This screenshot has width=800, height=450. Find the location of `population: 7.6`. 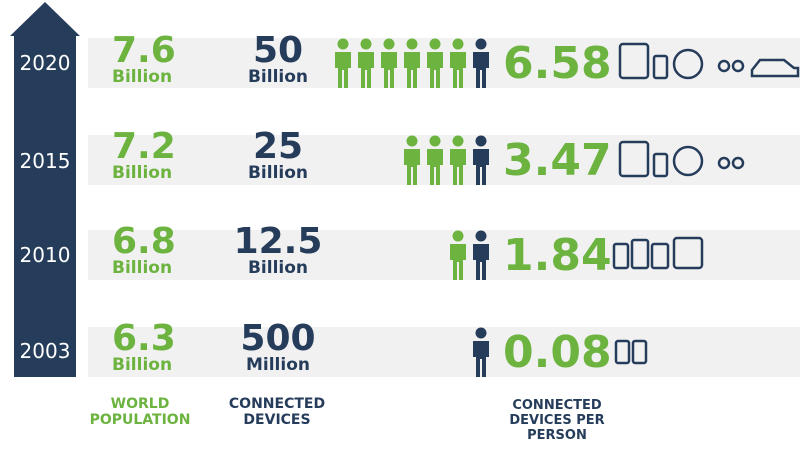

population: 7.6 is located at coordinates (144, 50).